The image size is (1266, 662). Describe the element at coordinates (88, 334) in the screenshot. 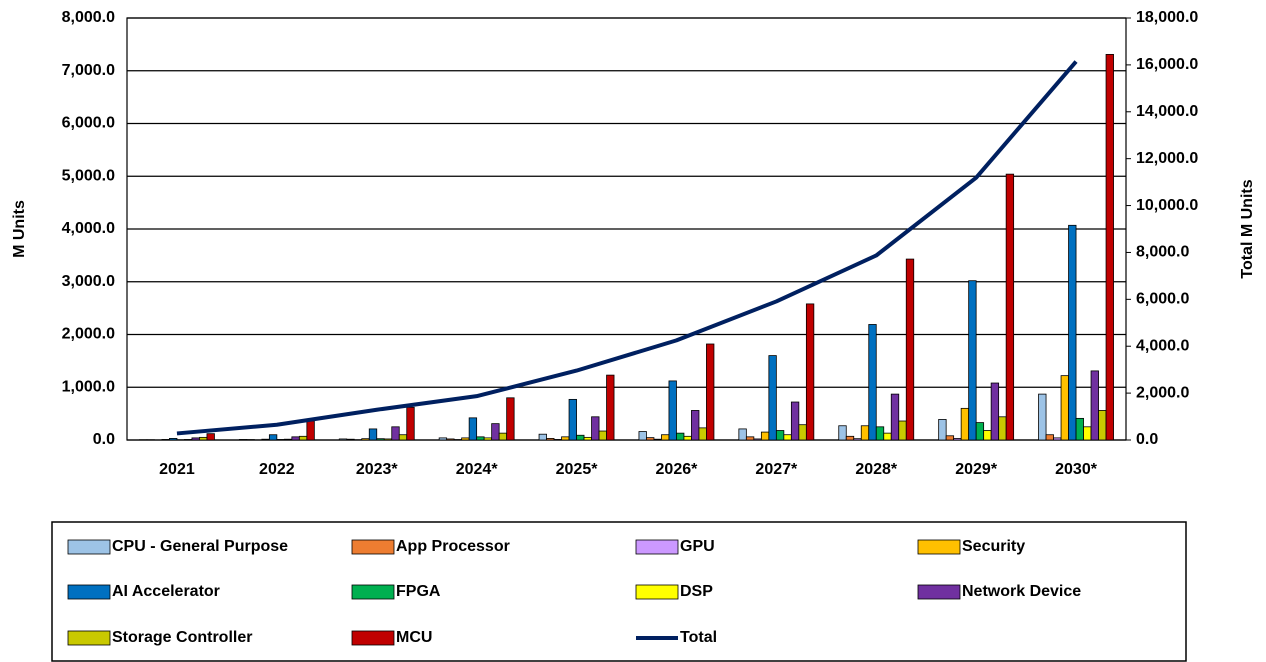

I see `y-tick-label: 2,000.0` at that location.